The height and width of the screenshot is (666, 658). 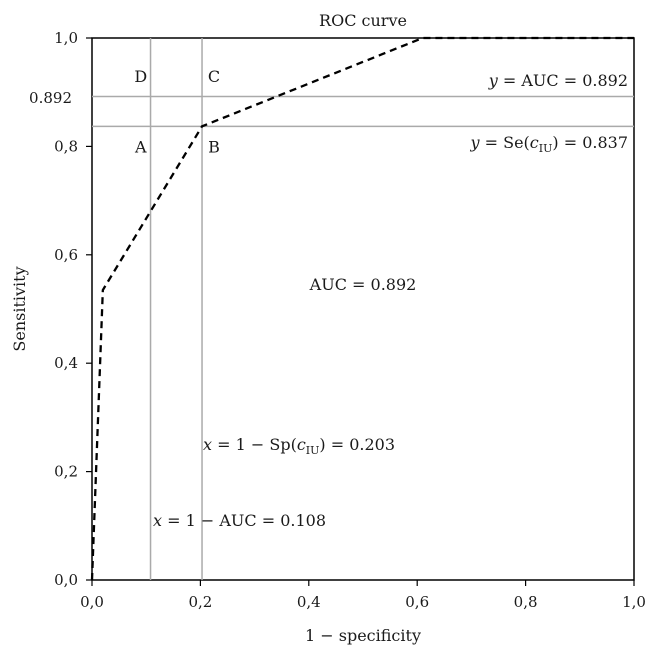 I want to click on x-tick-label: 0,4, so click(x=309, y=602).